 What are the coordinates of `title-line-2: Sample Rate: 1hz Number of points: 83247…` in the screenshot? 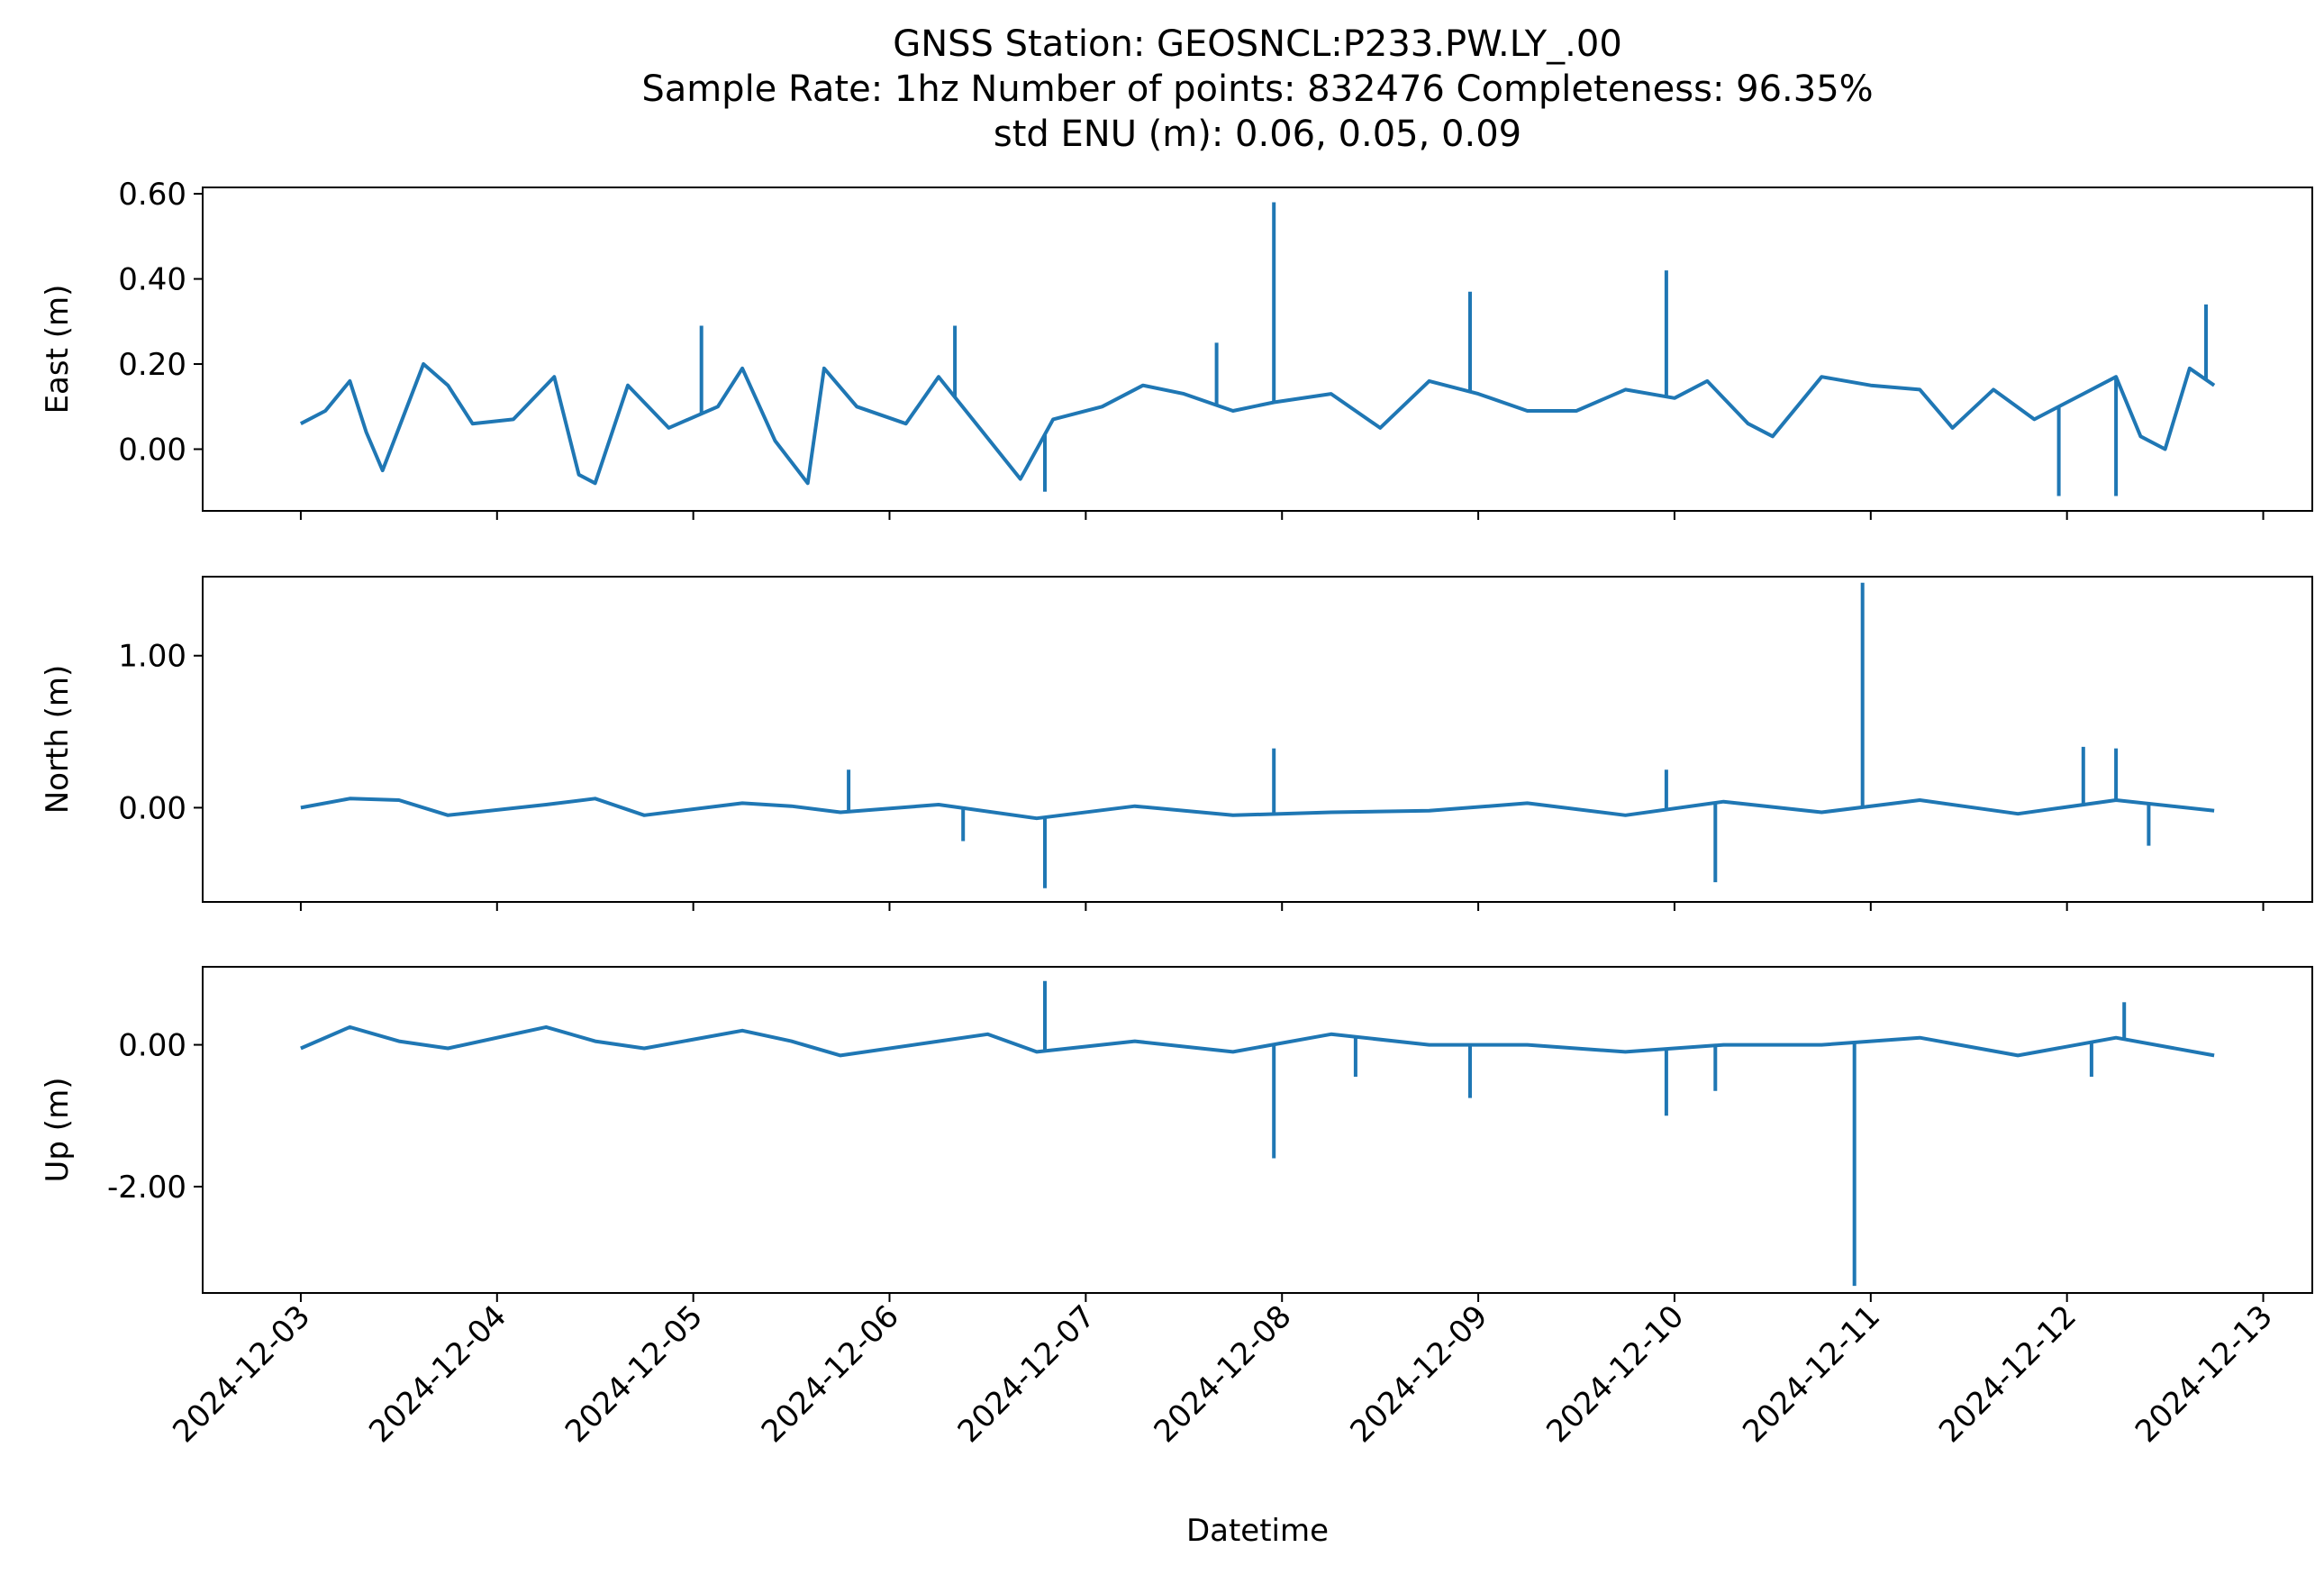 It's located at (1257, 89).